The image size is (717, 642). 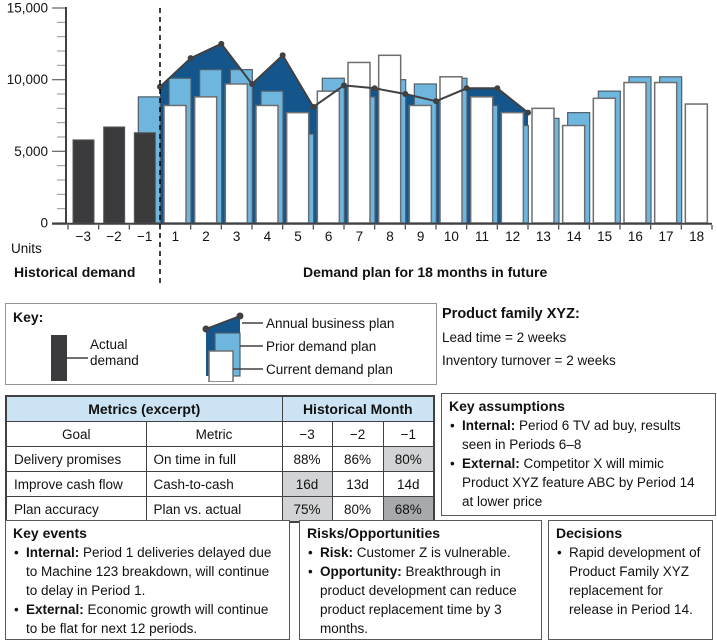 What do you see at coordinates (307, 434) in the screenshot?
I see `column-header-2: −3` at bounding box center [307, 434].